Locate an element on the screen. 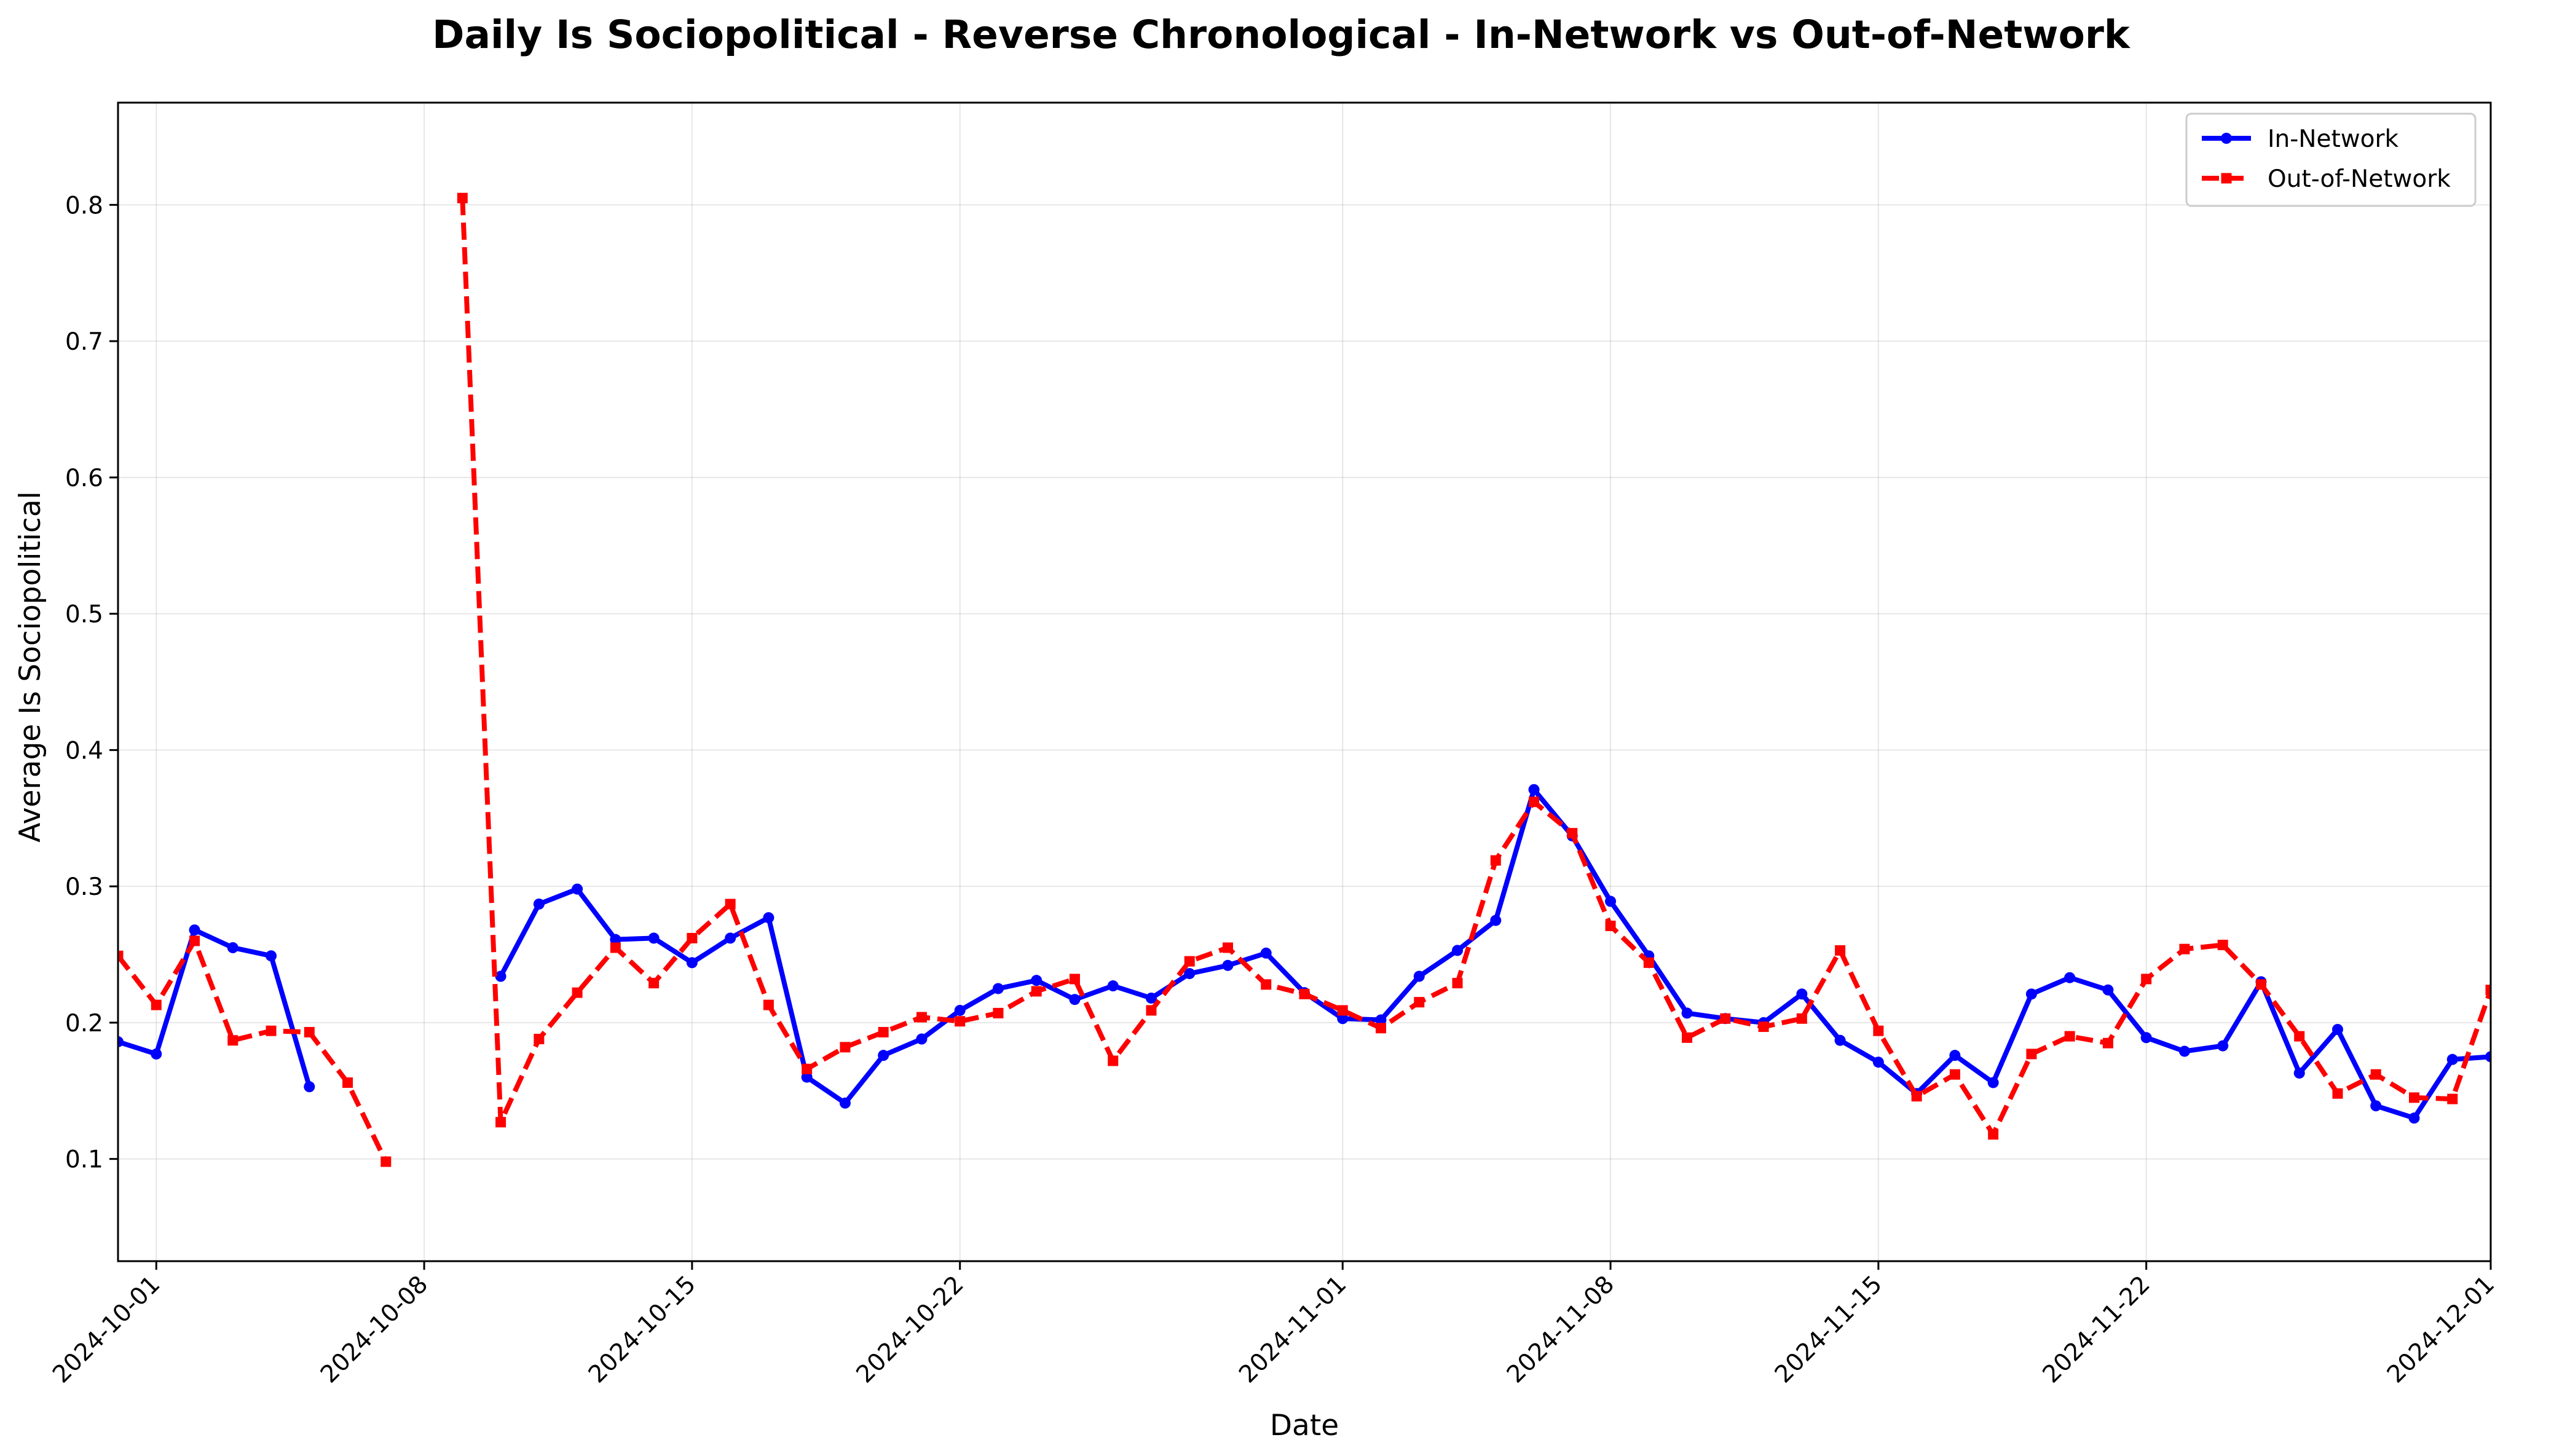 The width and height of the screenshot is (2562, 1456). series-line is located at coordinates (215, 1007).